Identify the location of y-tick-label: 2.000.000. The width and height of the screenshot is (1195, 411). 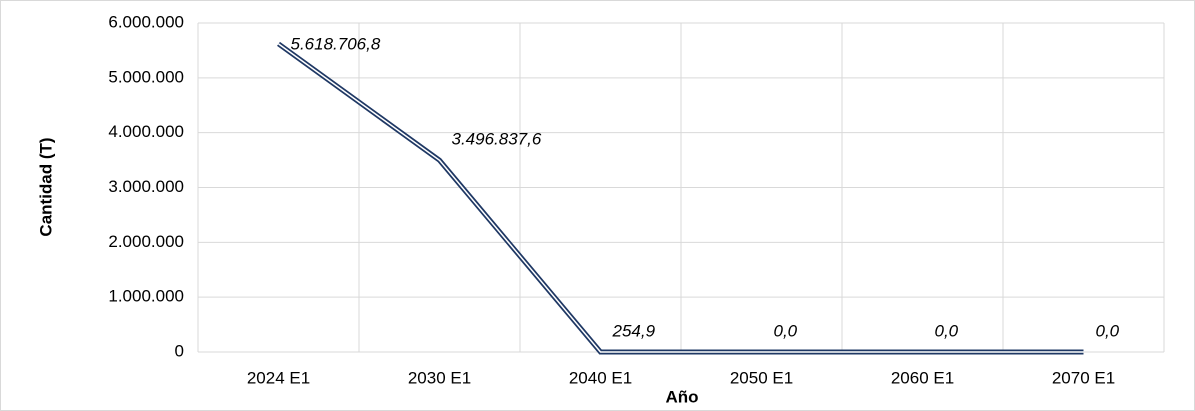
(146, 241).